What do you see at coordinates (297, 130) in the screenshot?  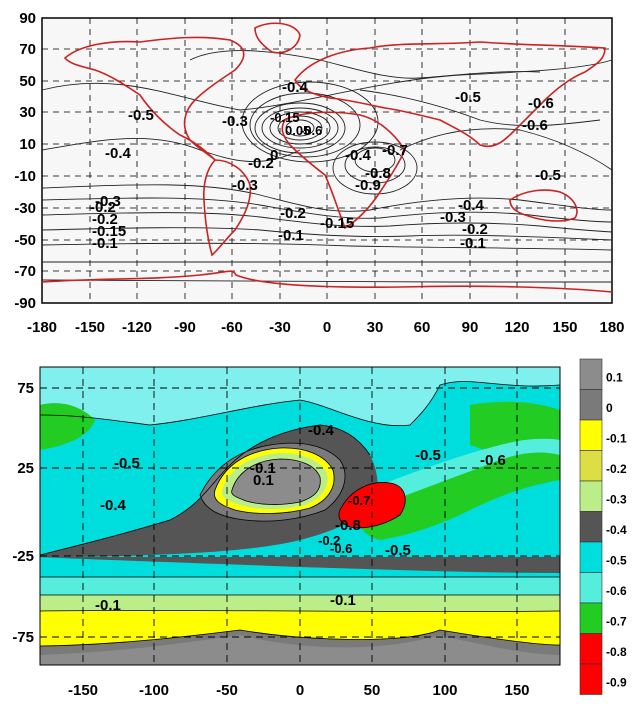 I see `contour-label: 0.05` at bounding box center [297, 130].